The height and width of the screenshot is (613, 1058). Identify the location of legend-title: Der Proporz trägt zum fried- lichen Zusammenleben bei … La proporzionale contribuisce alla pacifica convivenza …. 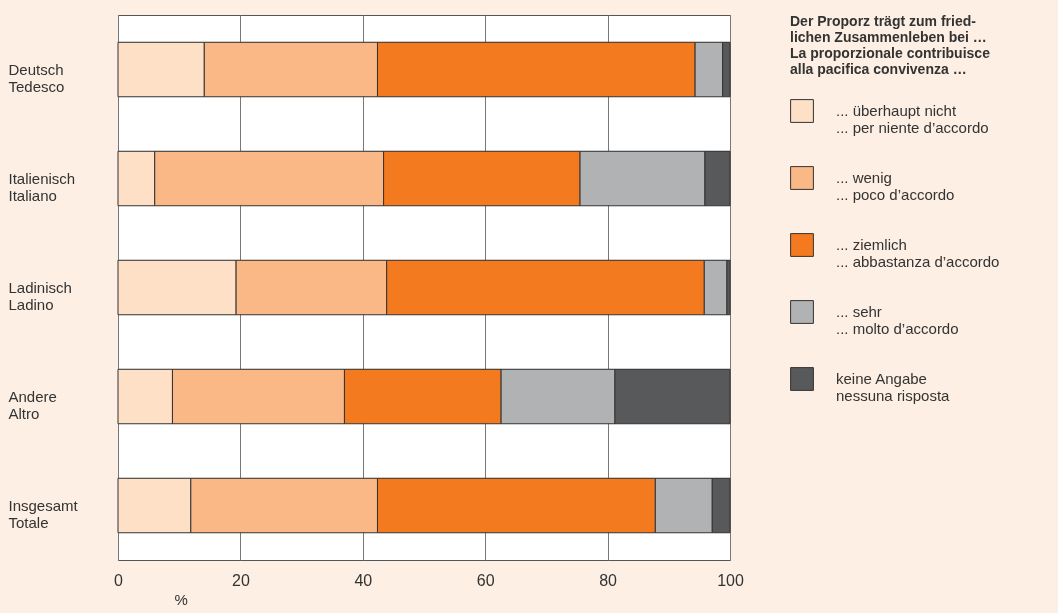
(890, 45).